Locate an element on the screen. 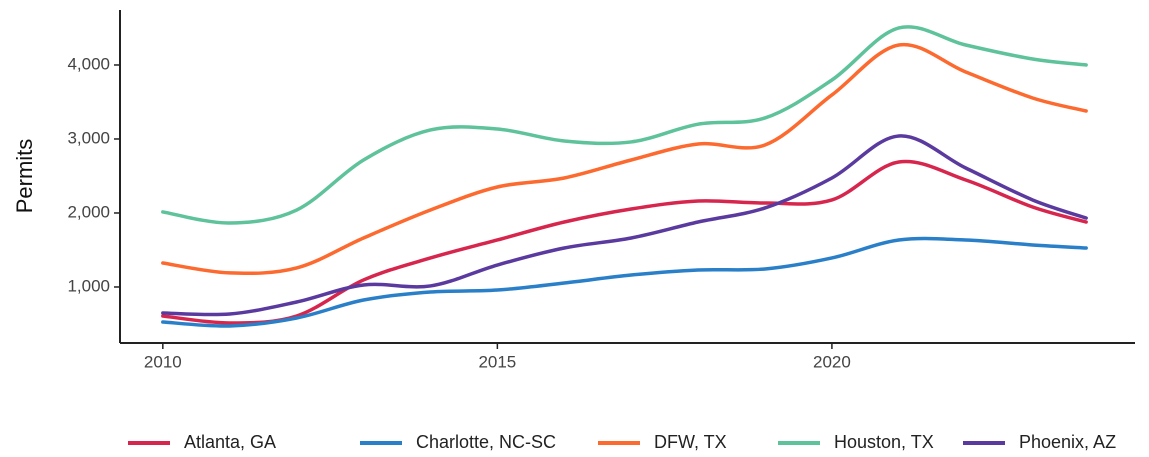  legend-label: Atlanta, GA is located at coordinates (230, 442).